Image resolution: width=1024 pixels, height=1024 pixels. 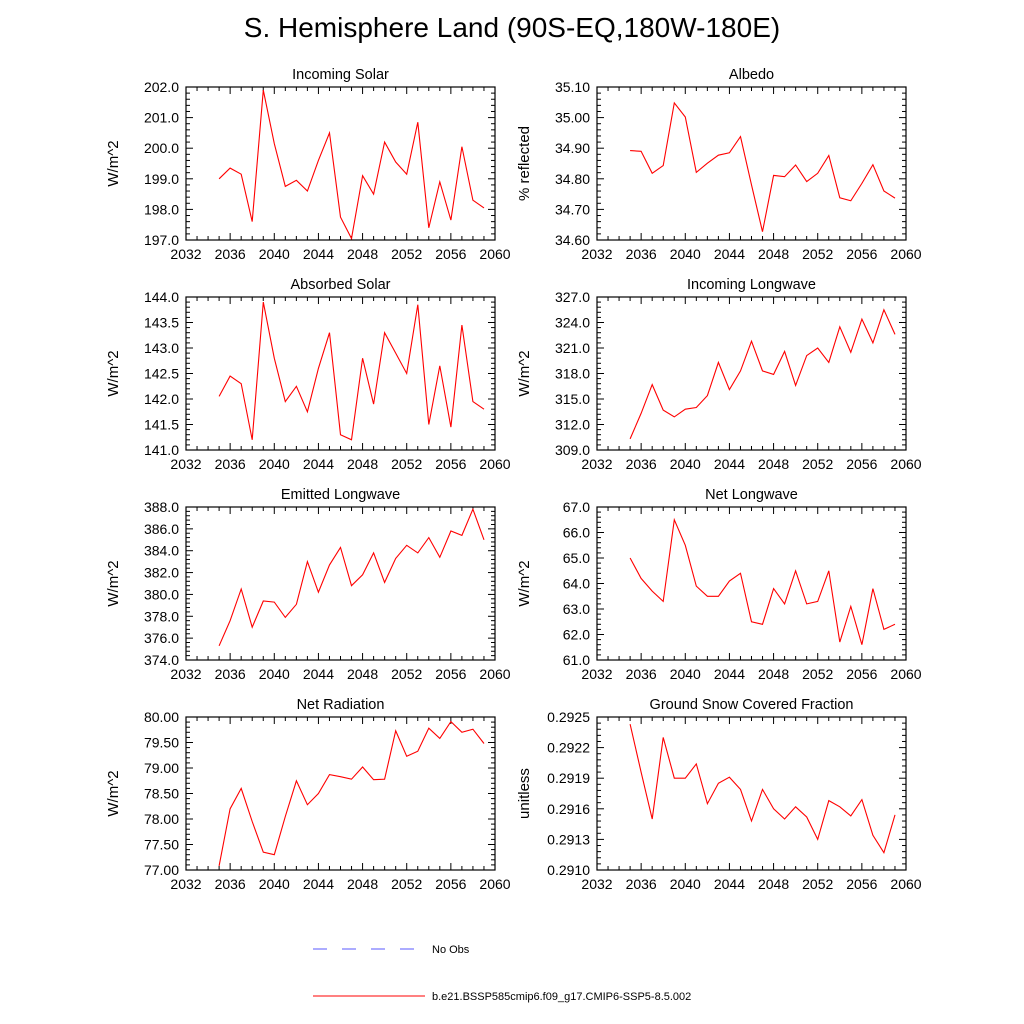 I want to click on incoming-longwave-plot-frame, so click(x=751, y=373).